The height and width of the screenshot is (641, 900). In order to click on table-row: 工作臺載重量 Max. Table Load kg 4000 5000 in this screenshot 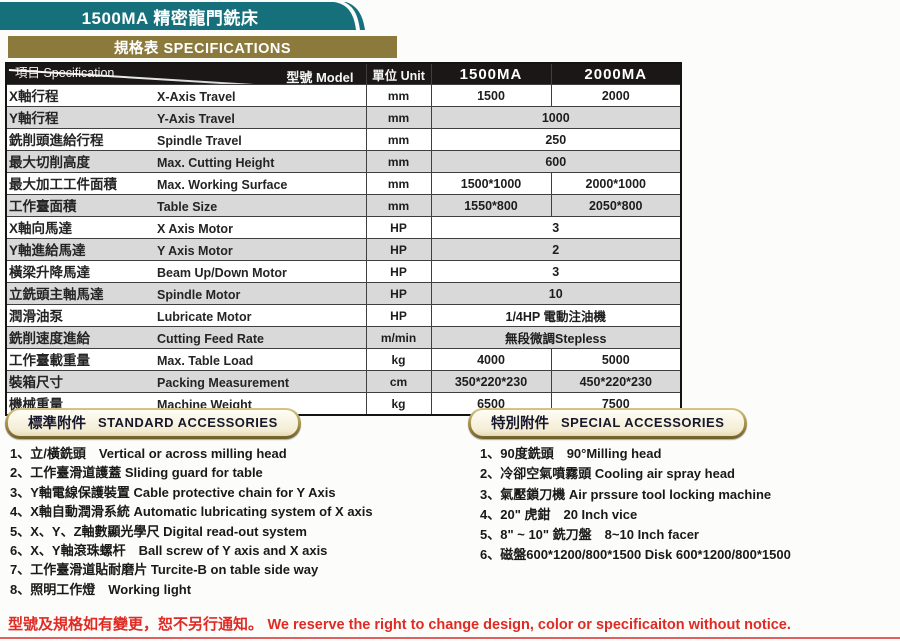, I will do `click(343, 359)`.